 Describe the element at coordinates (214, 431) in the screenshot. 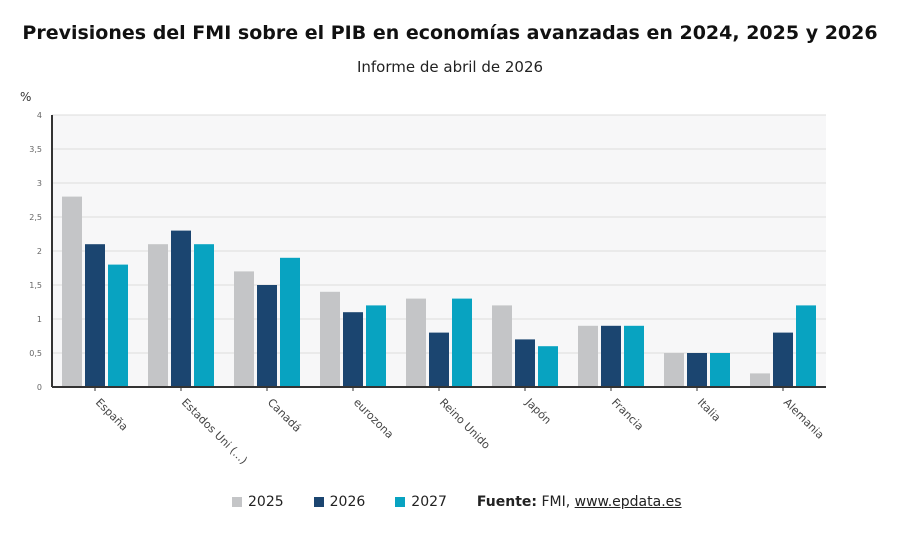

I see `x-tick-label: Estados Uni (...)` at that location.